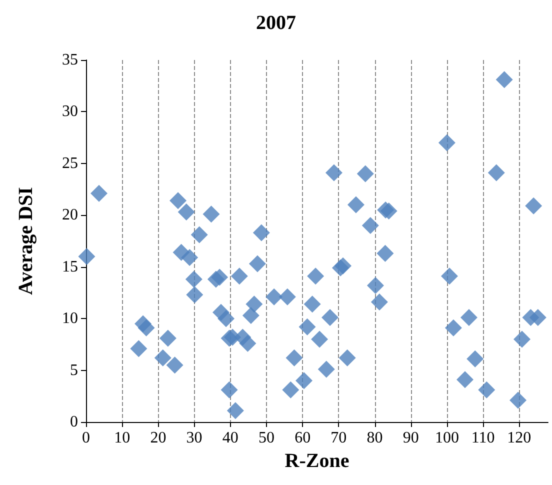 The height and width of the screenshot is (485, 552). What do you see at coordinates (374, 438) in the screenshot?
I see `x-tick-label: 80` at bounding box center [374, 438].